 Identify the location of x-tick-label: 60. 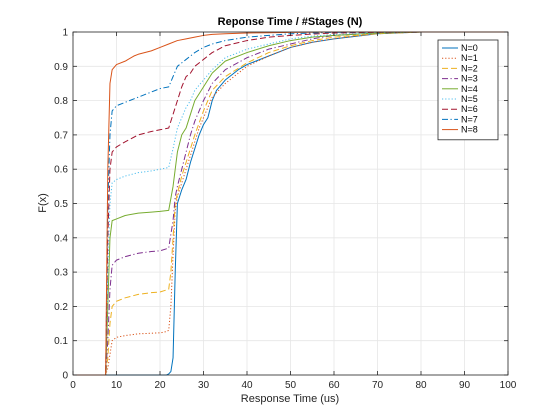
(334, 385).